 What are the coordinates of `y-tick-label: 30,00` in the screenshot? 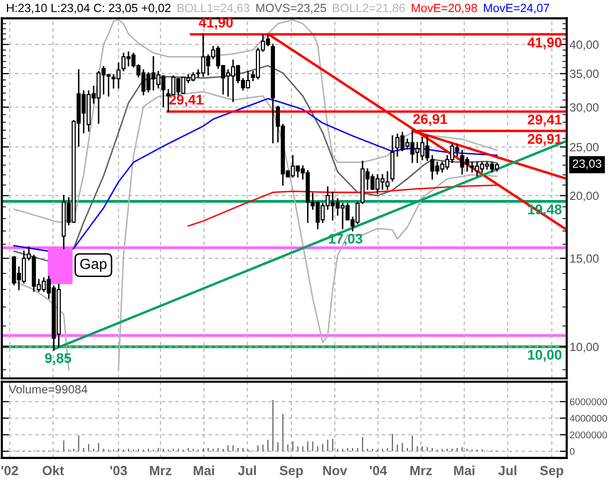 It's located at (584, 108).